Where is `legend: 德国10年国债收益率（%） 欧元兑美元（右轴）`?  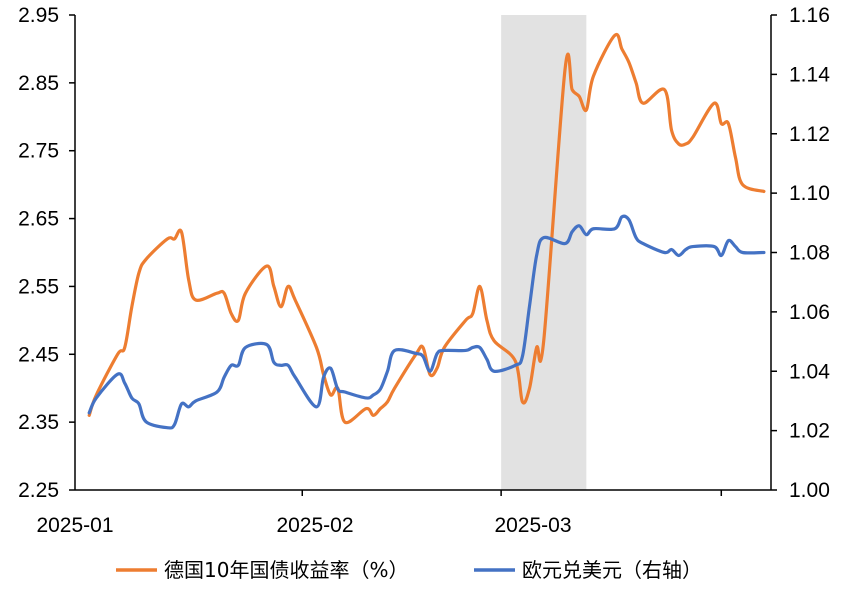 legend: 德国10年国债收益率（%） 欧元兑美元（右轴） is located at coordinates (409, 570).